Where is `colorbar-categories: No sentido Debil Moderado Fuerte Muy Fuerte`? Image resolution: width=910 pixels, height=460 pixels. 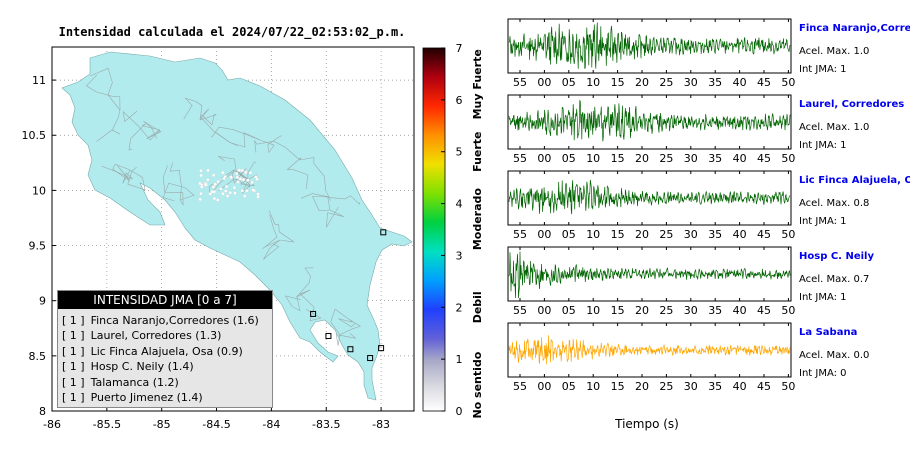
colorbar-categories: No sentido Debil Moderado Fuerte Muy Fuerte is located at coordinates (477, 233).